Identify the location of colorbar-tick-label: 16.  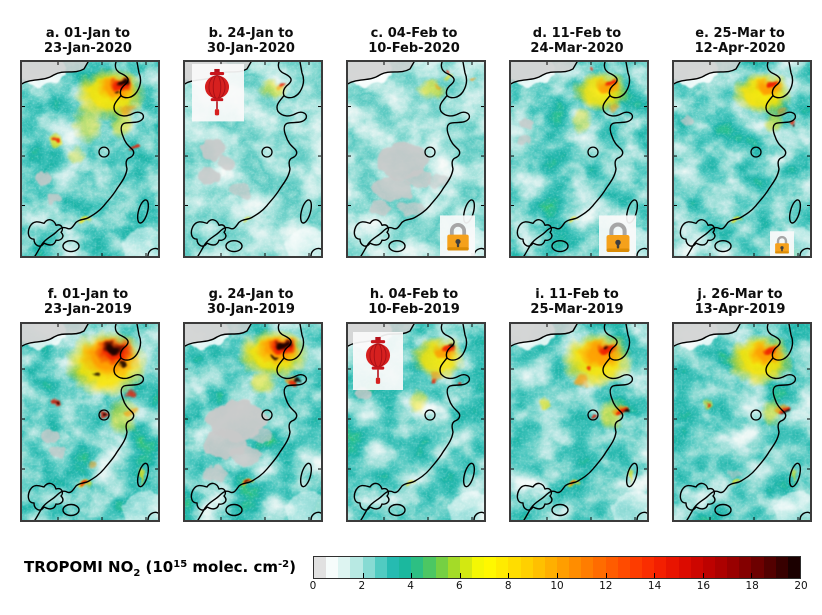
(703, 586).